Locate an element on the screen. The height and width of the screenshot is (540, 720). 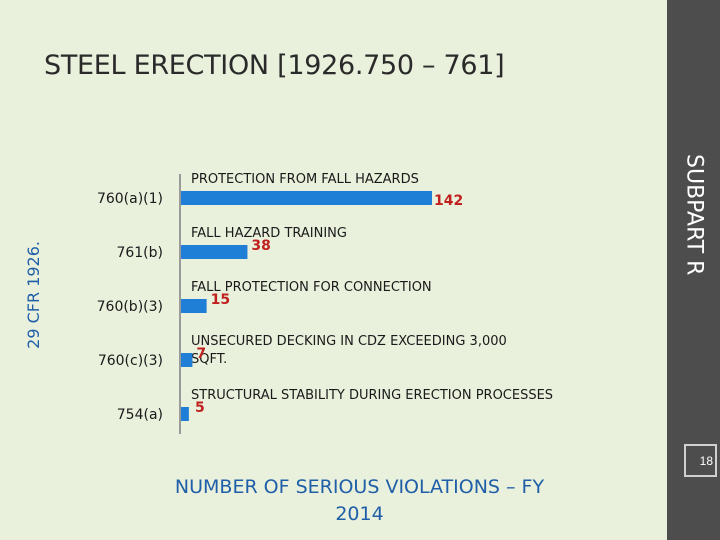
side-label-text: SUBPART R is located at coordinates (694, 215).